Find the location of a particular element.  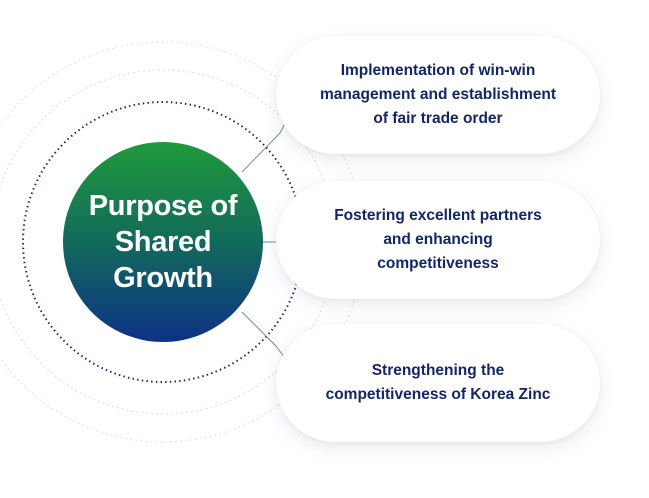

purpose-item-line: competitiveness of Korea Zinc is located at coordinates (438, 394).